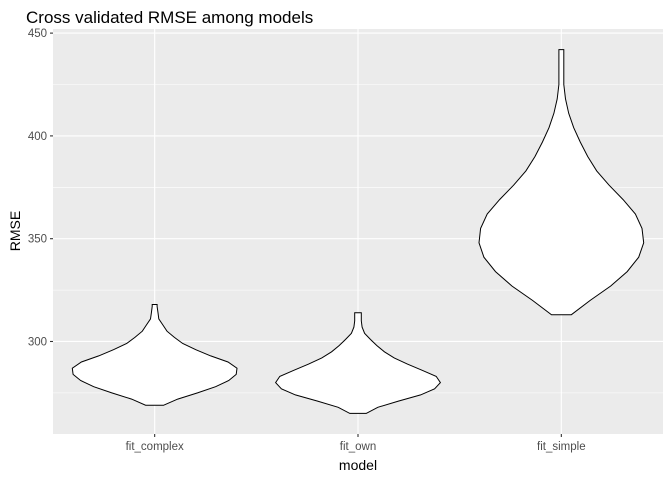 This screenshot has width=672, height=480. I want to click on violin-fit_own, so click(358, 363).